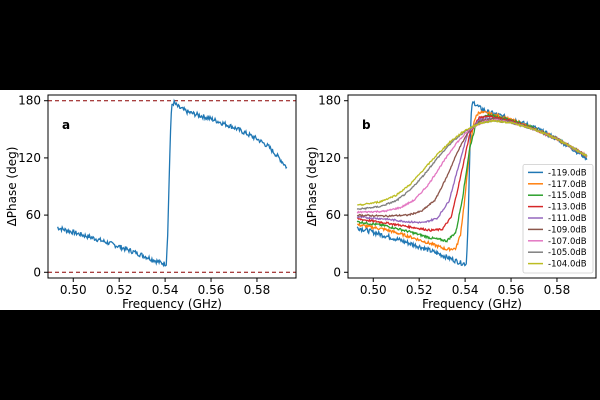  I want to click on panel-letter: b, so click(366, 125).